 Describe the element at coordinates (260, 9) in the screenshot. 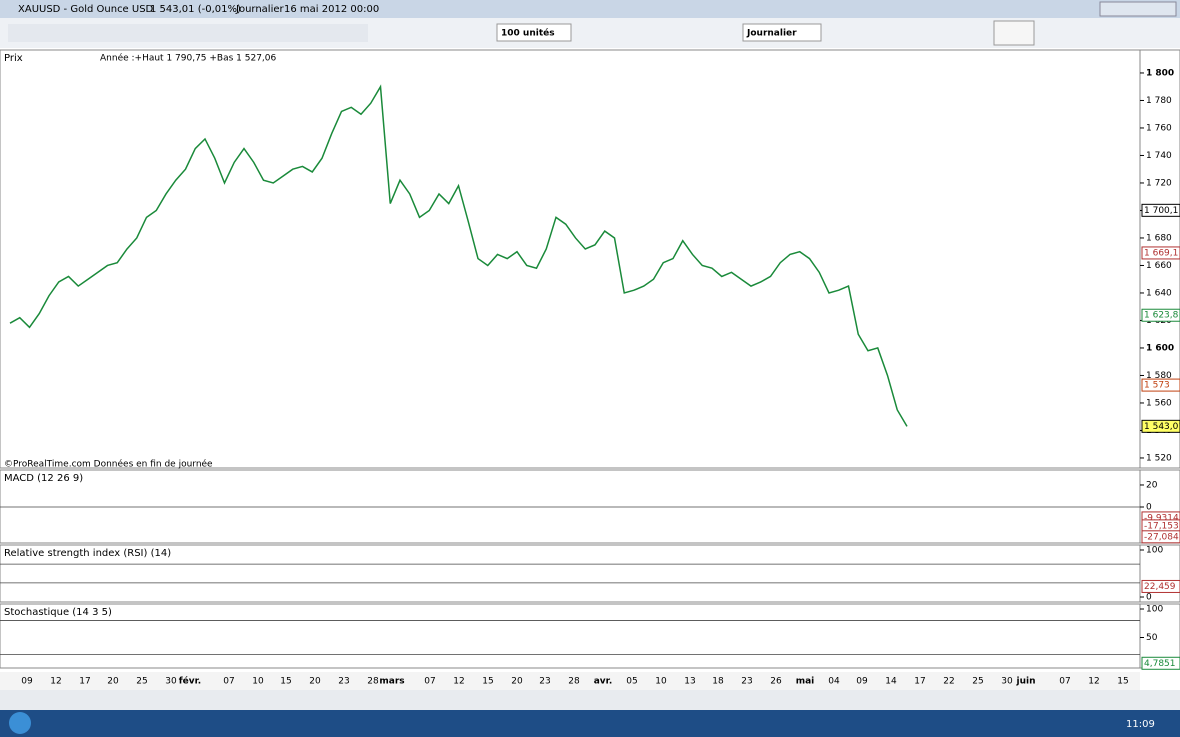

I see `window-period: Journalier` at that location.